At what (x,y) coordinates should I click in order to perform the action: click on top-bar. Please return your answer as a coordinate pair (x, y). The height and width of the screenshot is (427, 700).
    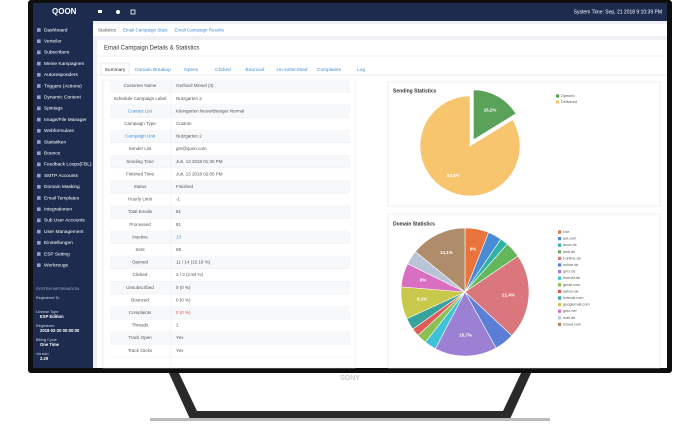
    Looking at the image, I should click on (350, 12).